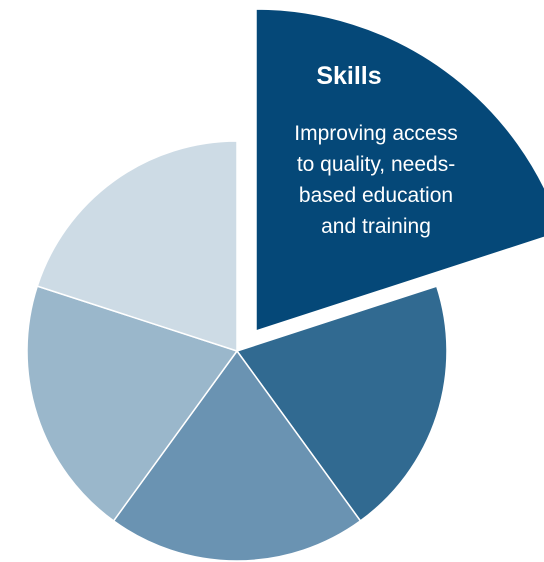 The image size is (544, 562). Describe the element at coordinates (376, 226) in the screenshot. I see `skills-description-line-4: and training` at that location.